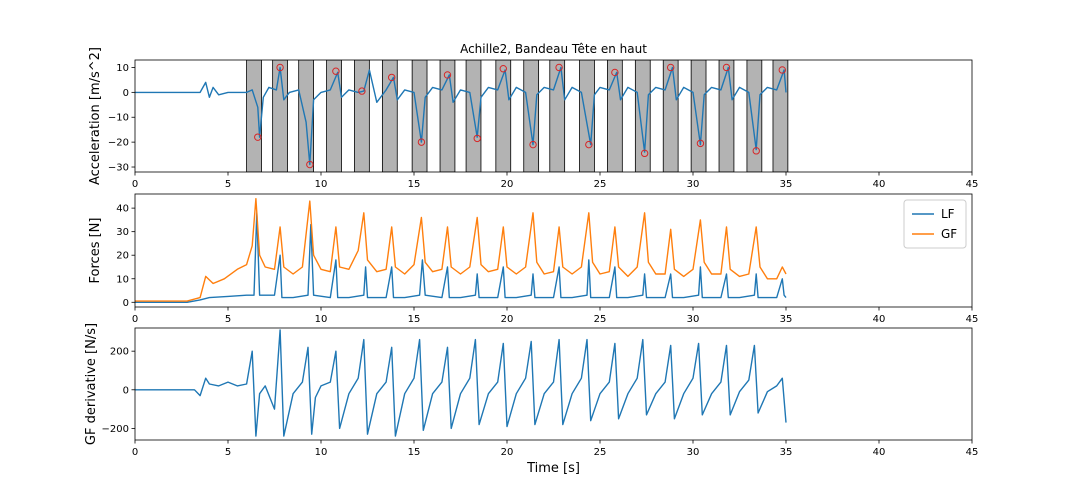 This screenshot has width=1080, height=504. I want to click on legend: LF GF, so click(935, 224).